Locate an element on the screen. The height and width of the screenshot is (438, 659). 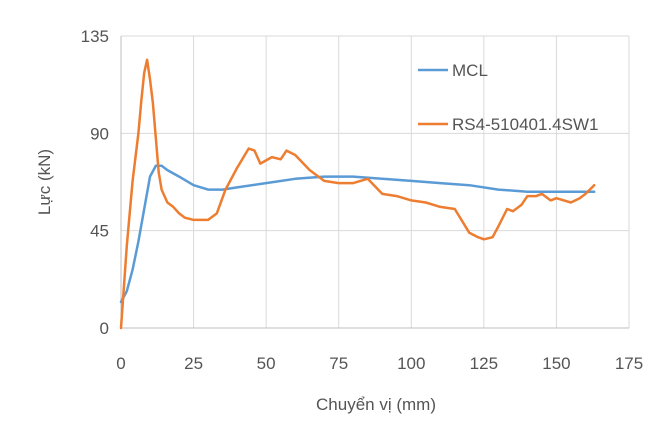
x-tick-label: 50 is located at coordinates (266, 363).